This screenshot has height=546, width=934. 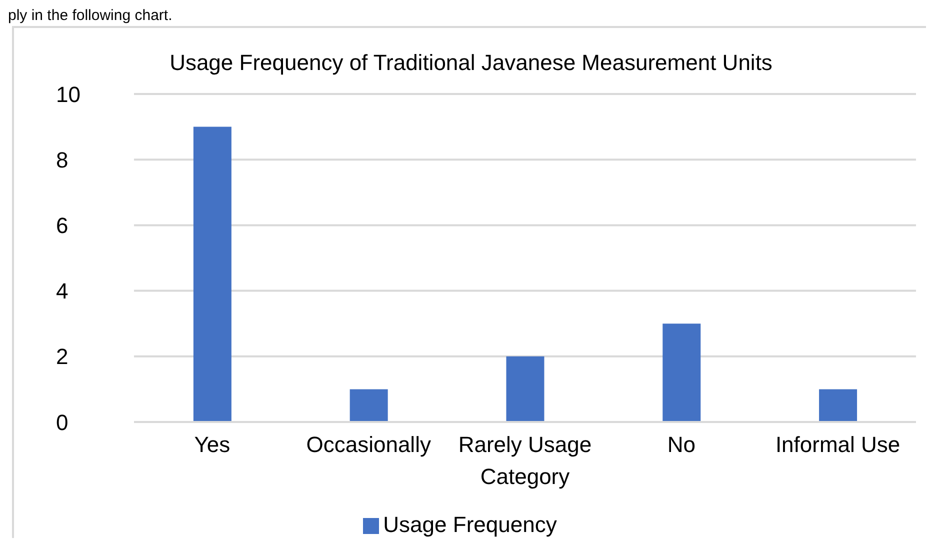 I want to click on y-tick-label: 2, so click(x=62, y=357).